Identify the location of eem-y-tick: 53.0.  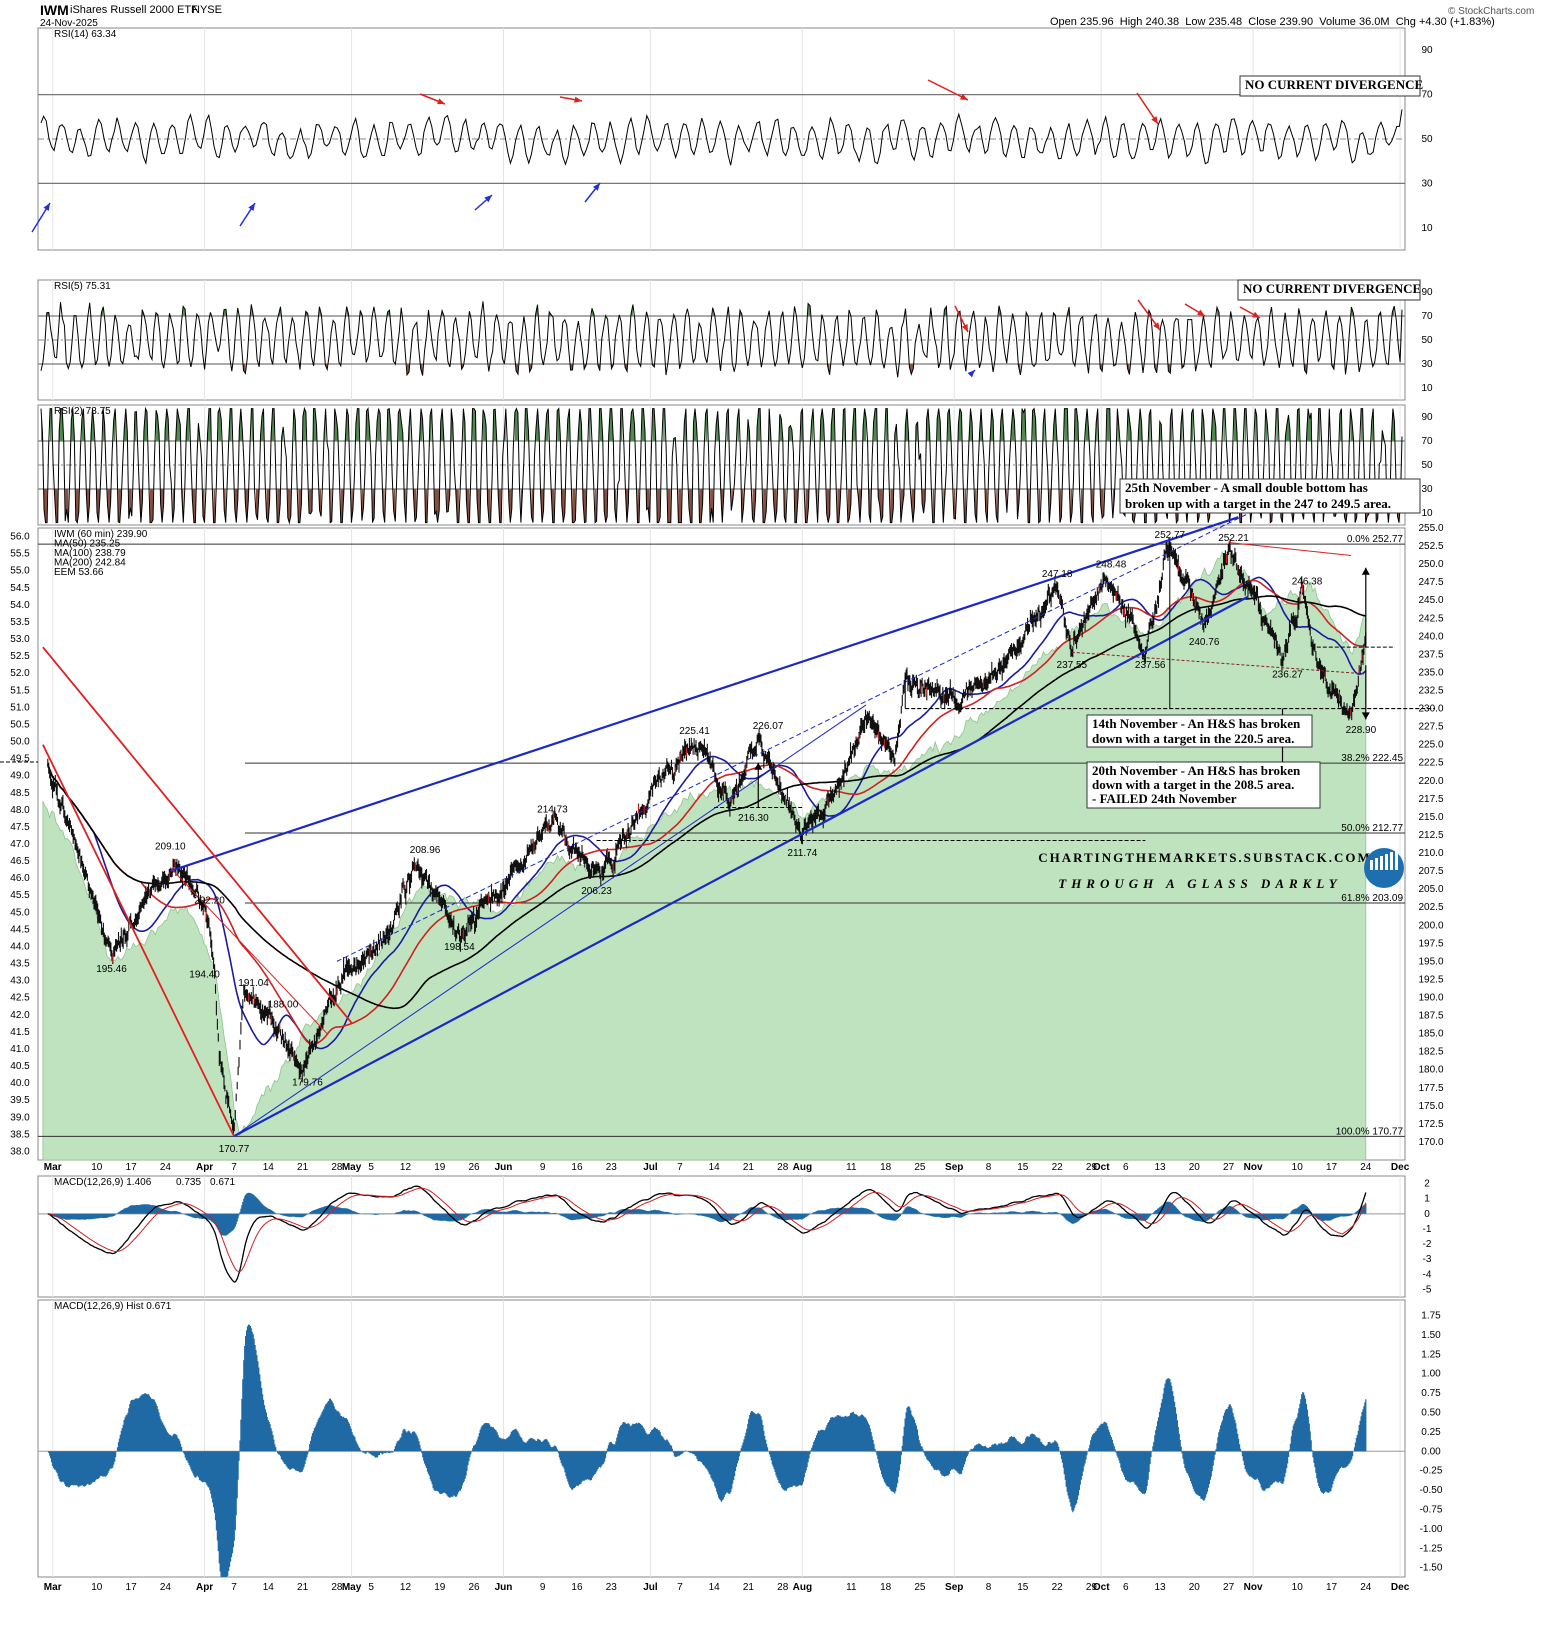
(20, 639).